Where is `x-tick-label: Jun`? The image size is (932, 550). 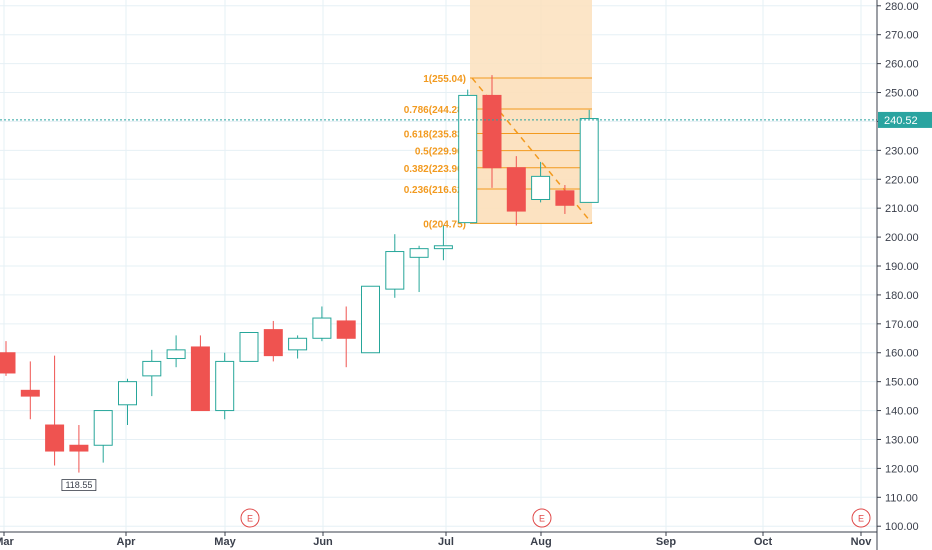
x-tick-label: Jun is located at coordinates (323, 542).